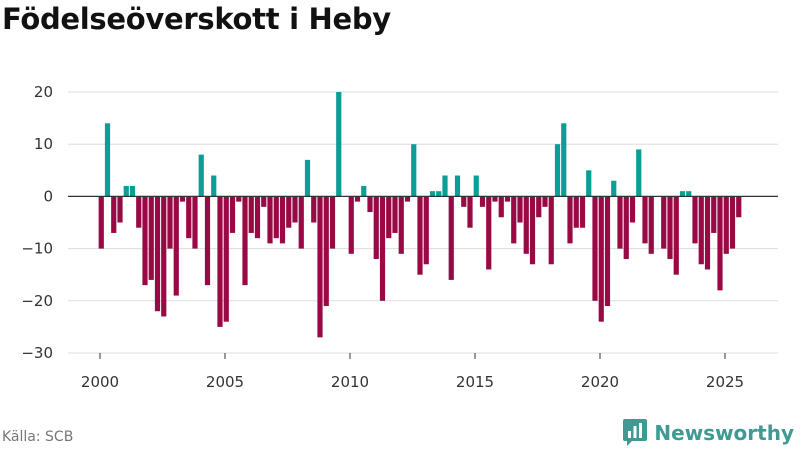 Image resolution: width=800 pixels, height=450 pixels. Describe the element at coordinates (37, 353) in the screenshot. I see `y-tick-label: −30` at that location.